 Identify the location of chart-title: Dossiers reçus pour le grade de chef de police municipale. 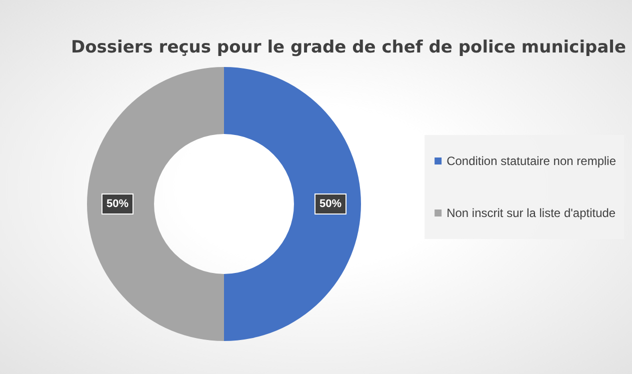
(348, 48).